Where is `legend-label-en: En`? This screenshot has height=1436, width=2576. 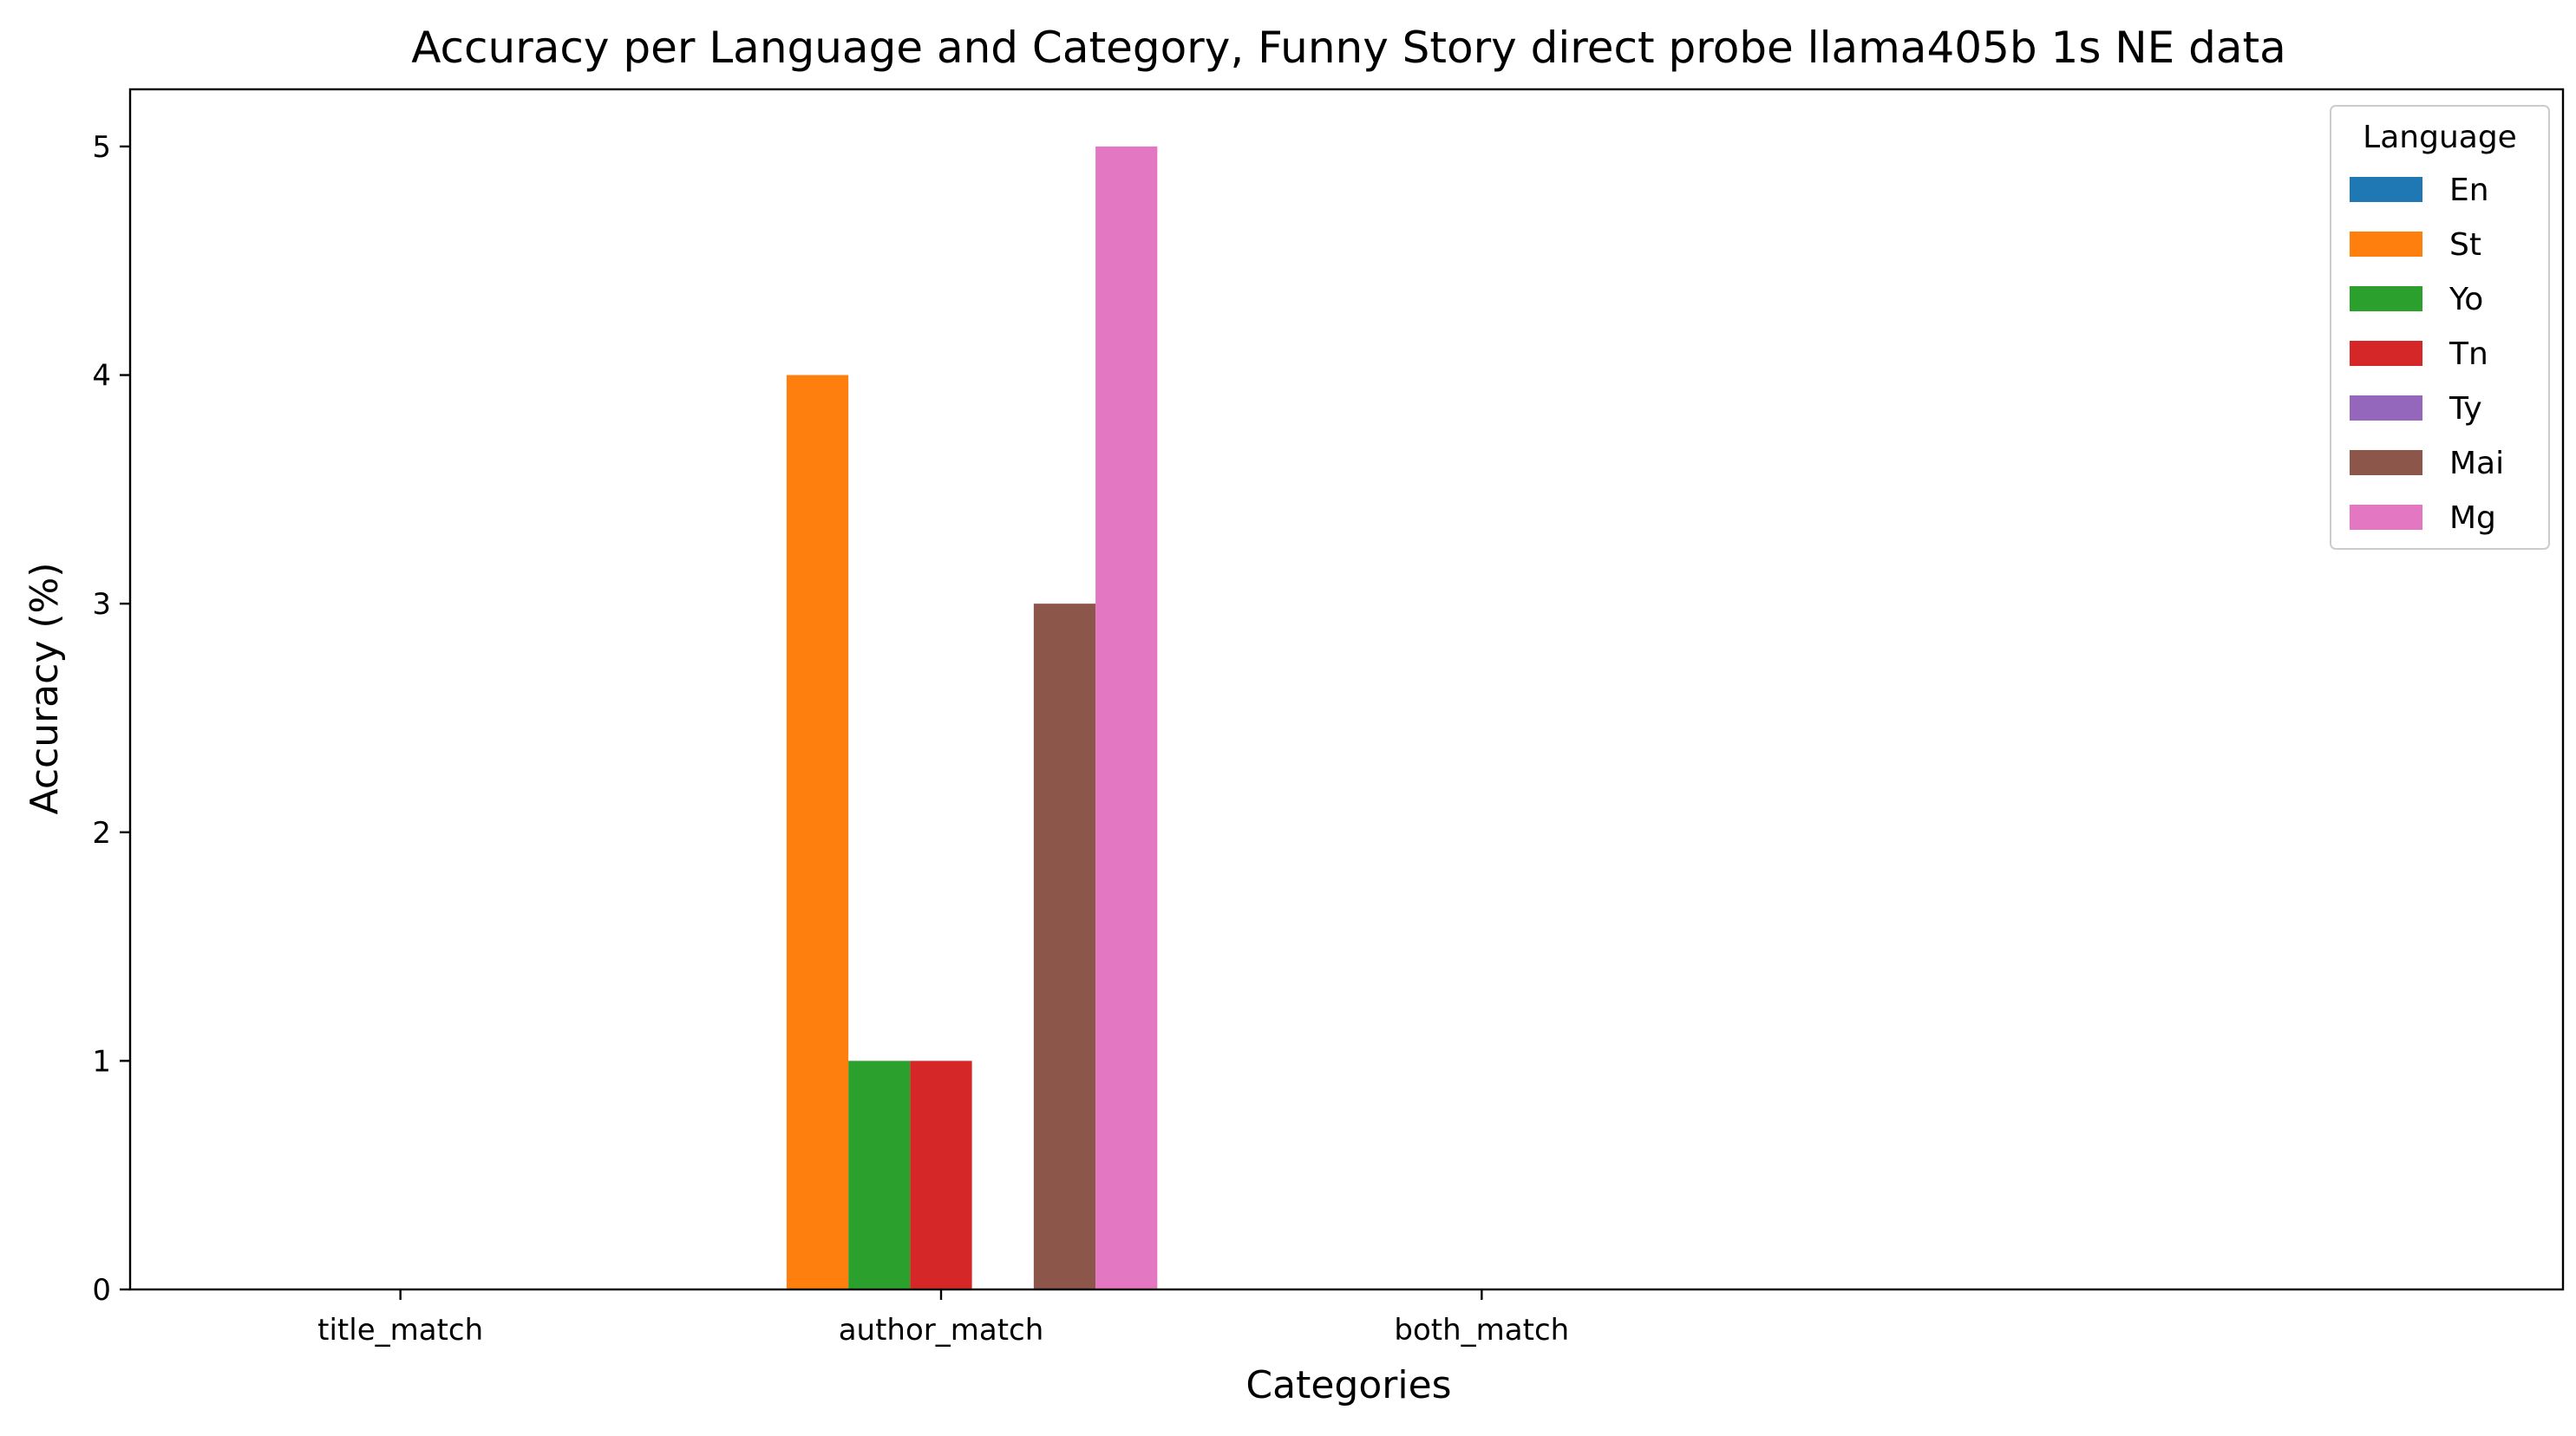
legend-label-en: En is located at coordinates (2469, 190).